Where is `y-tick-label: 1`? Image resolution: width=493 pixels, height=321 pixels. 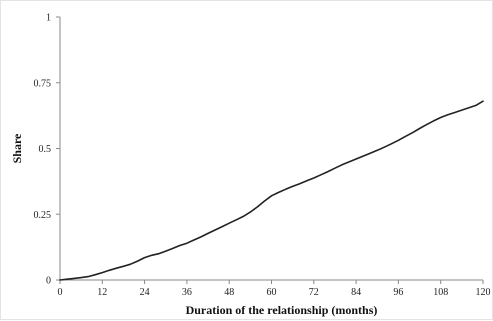 y-tick-label: 1 is located at coordinates (48, 18).